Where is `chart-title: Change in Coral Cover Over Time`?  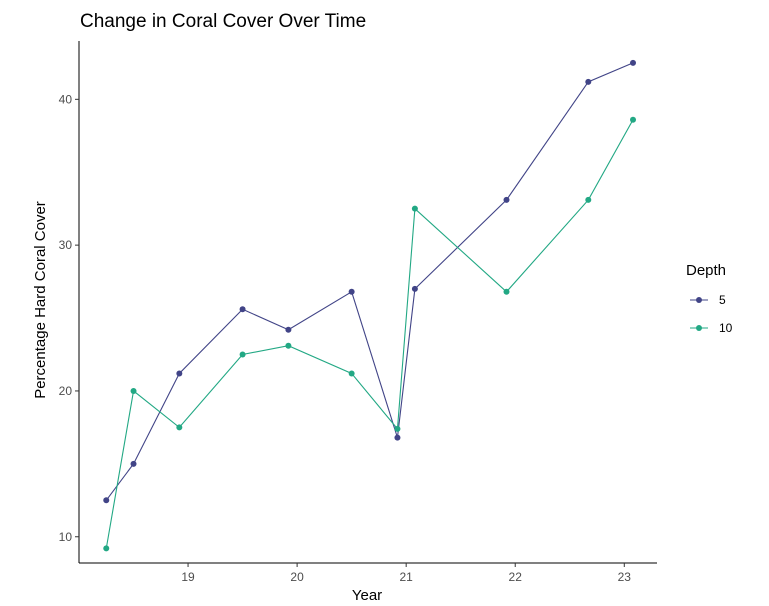
chart-title: Change in Coral Cover Over Time is located at coordinates (223, 21).